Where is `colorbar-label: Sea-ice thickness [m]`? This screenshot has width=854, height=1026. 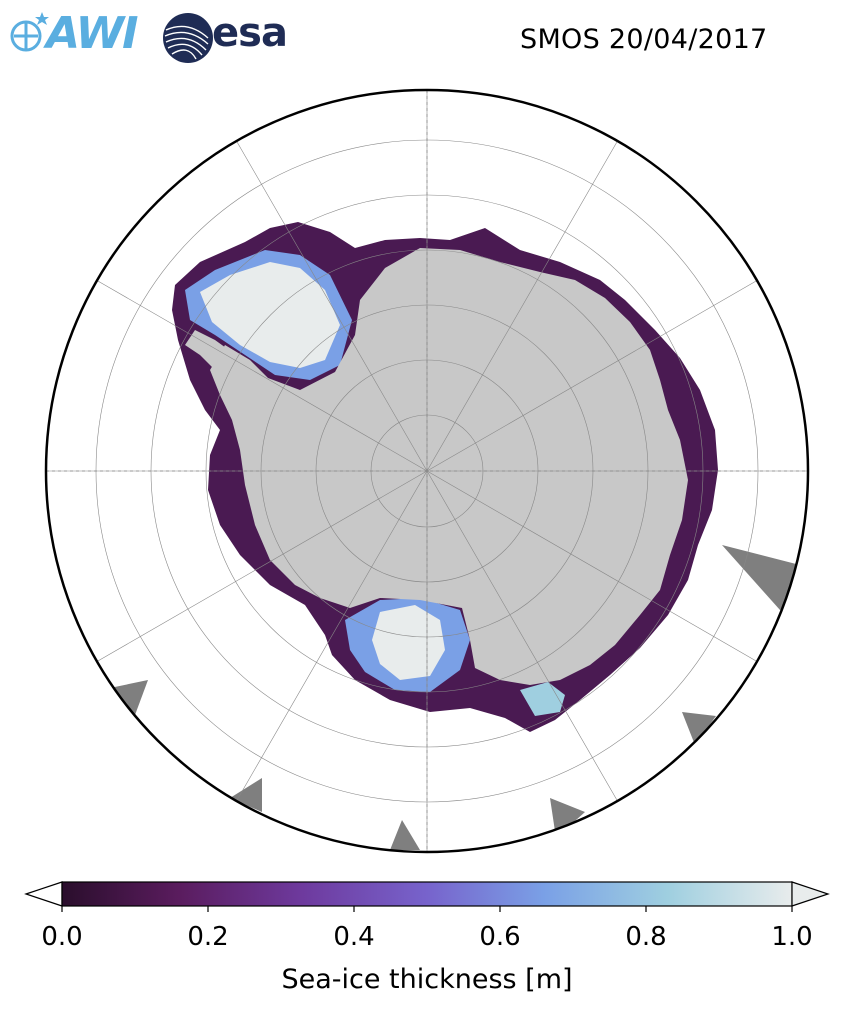
colorbar-label: Sea-ice thickness [m] is located at coordinates (427, 979).